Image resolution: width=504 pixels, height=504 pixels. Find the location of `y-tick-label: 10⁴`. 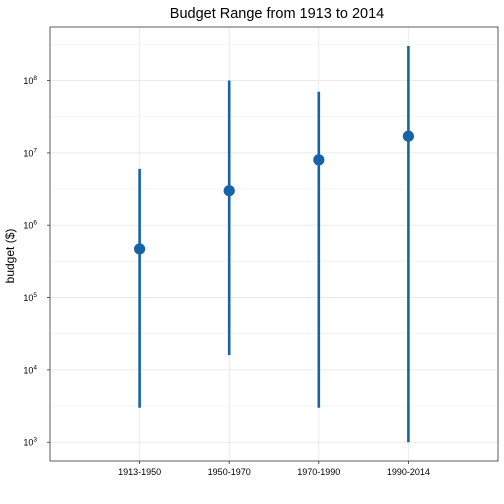

y-tick-label: 10⁴ is located at coordinates (30, 369).